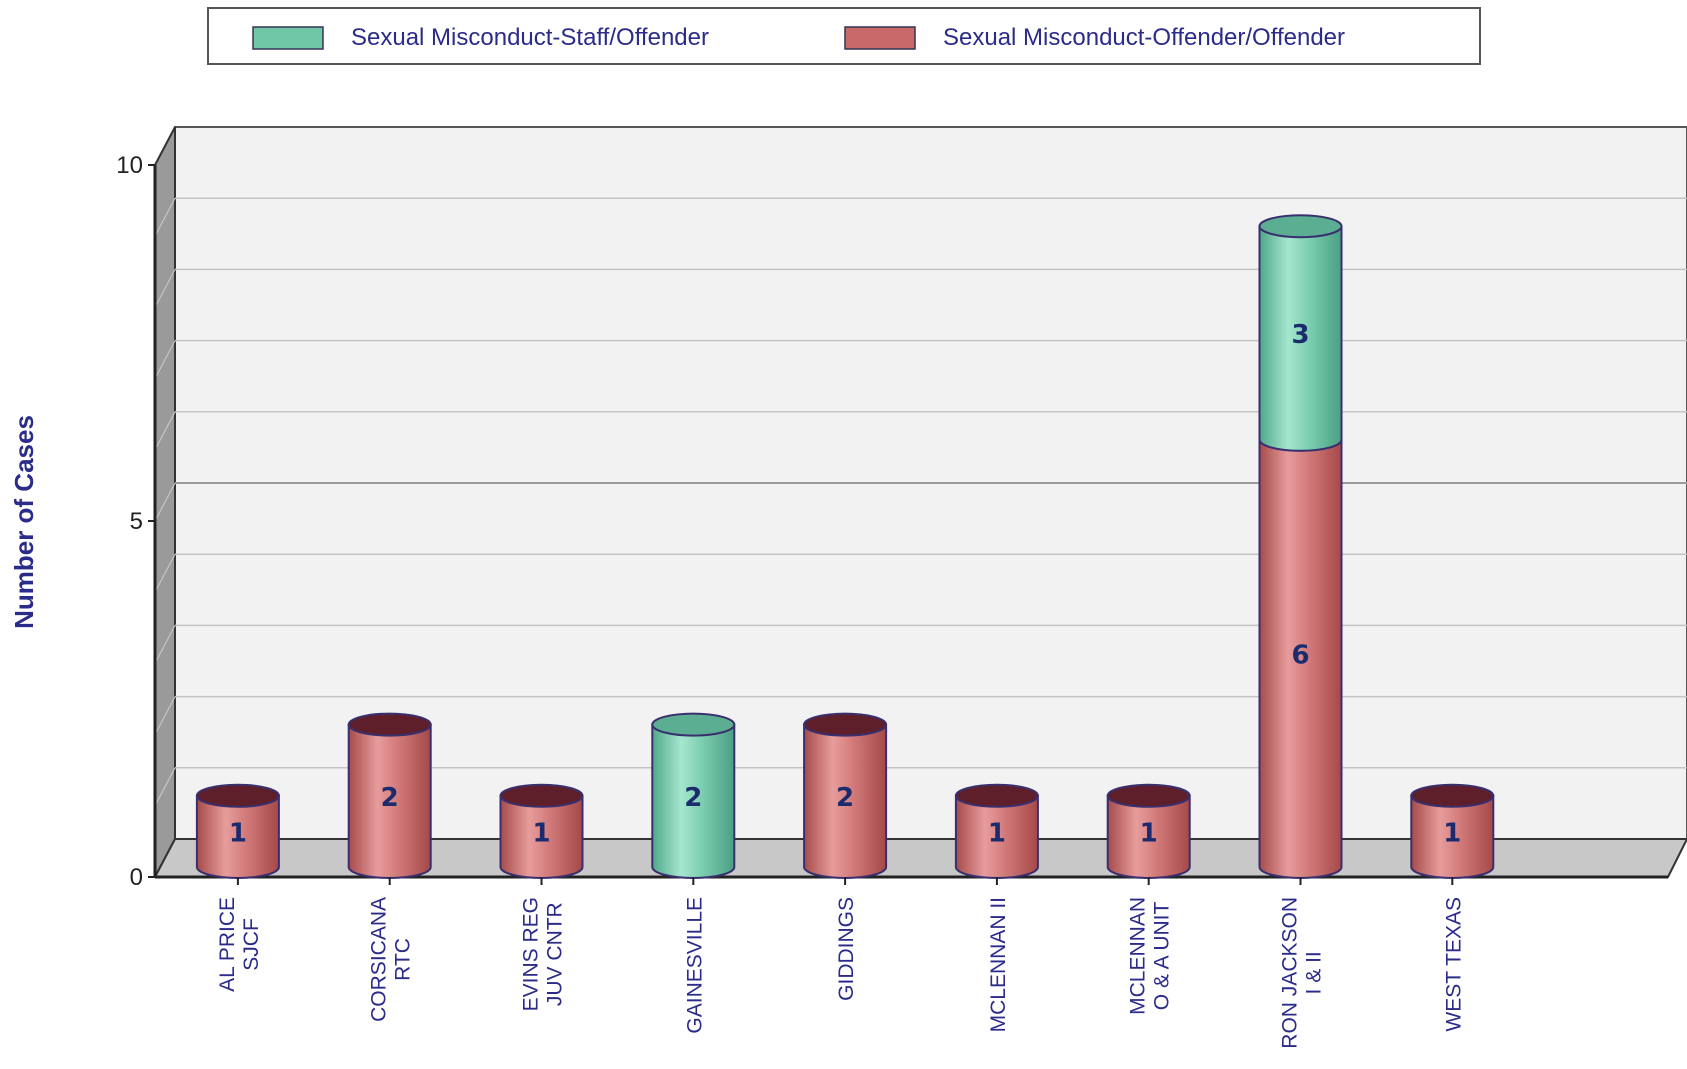  What do you see at coordinates (1144, 37) in the screenshot?
I see `legend-label: Sexual Misconduct-Offender/Offender` at bounding box center [1144, 37].